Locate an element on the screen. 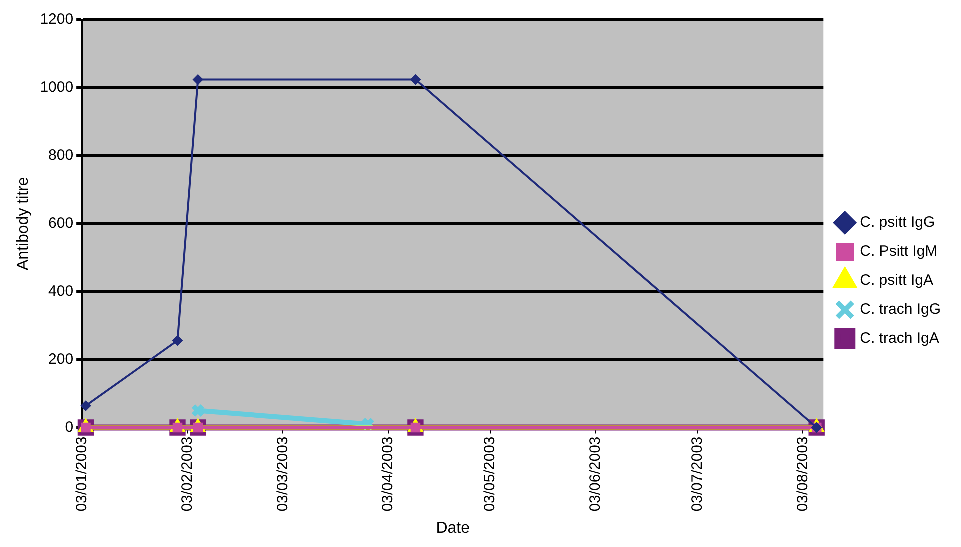 Image resolution: width=961 pixels, height=547 pixels. y-tick-label: 600 is located at coordinates (61, 223).